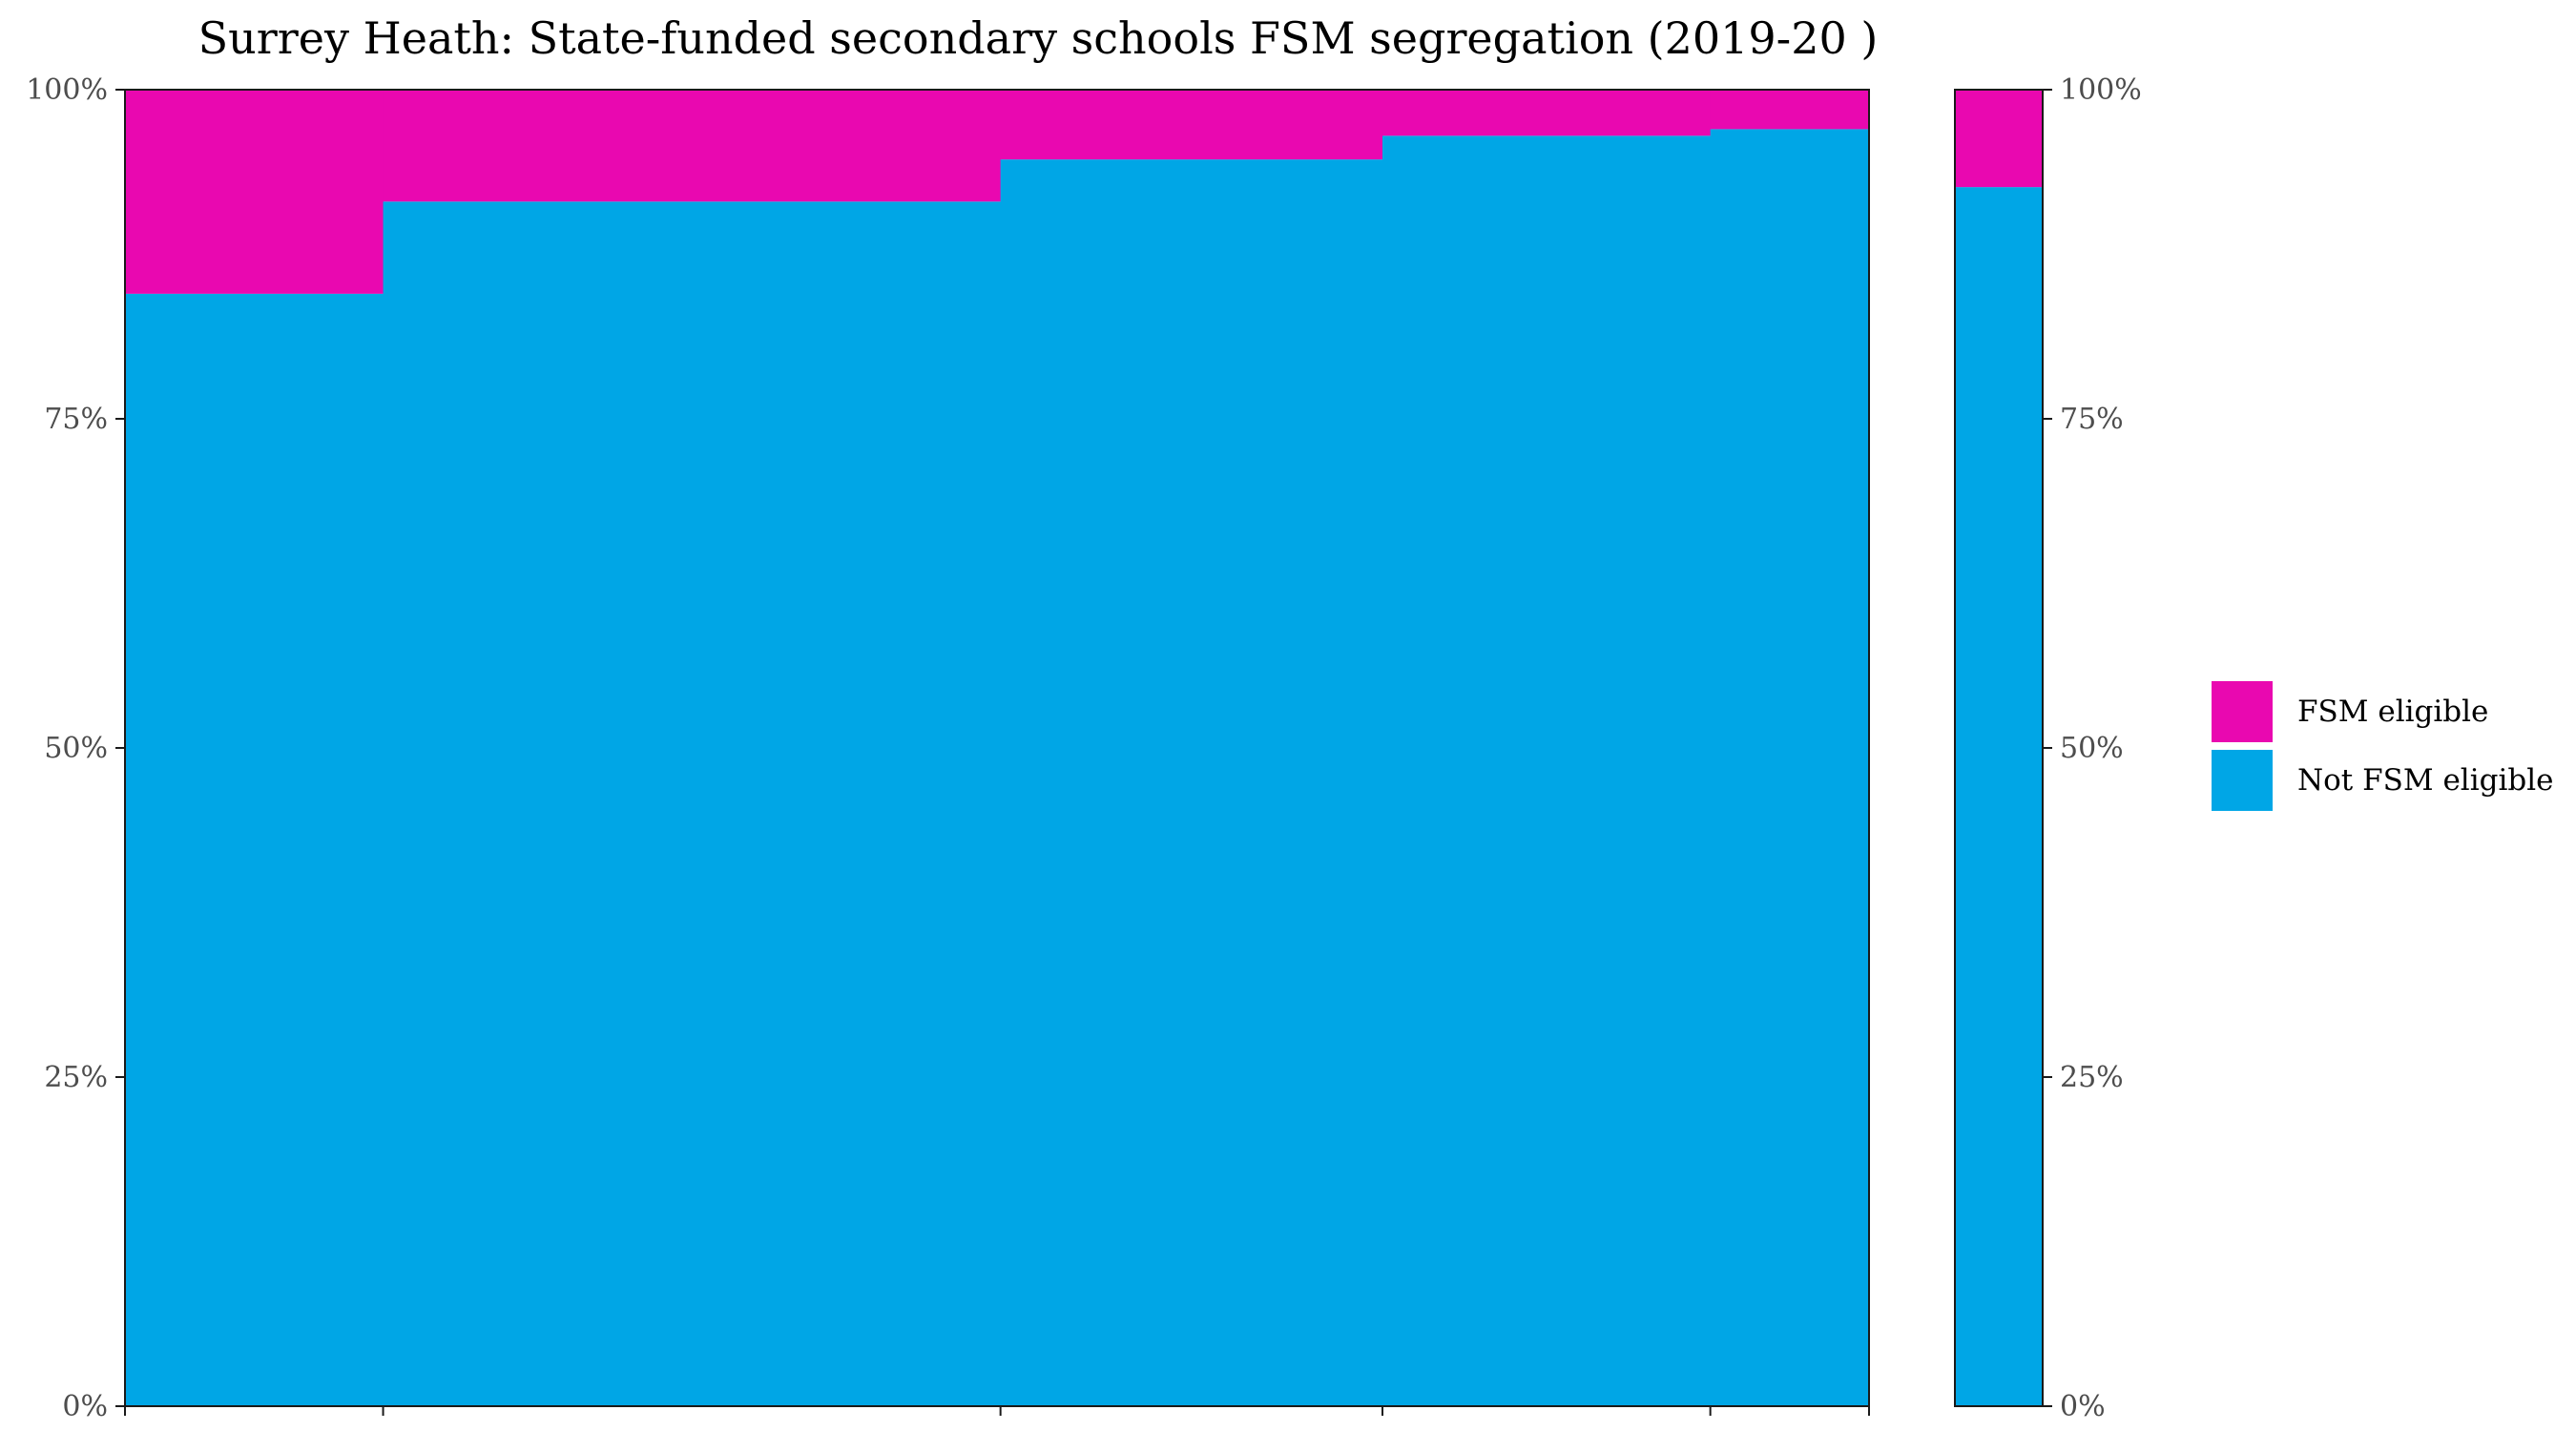  I want to click on y-tick-label-left-100: 100%, so click(67, 90).